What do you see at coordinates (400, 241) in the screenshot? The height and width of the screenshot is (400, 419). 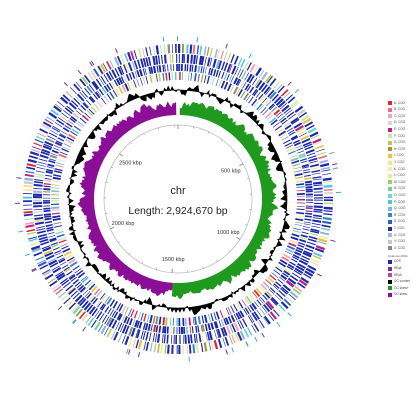 I see `legend-label: V: COG` at bounding box center [400, 241].